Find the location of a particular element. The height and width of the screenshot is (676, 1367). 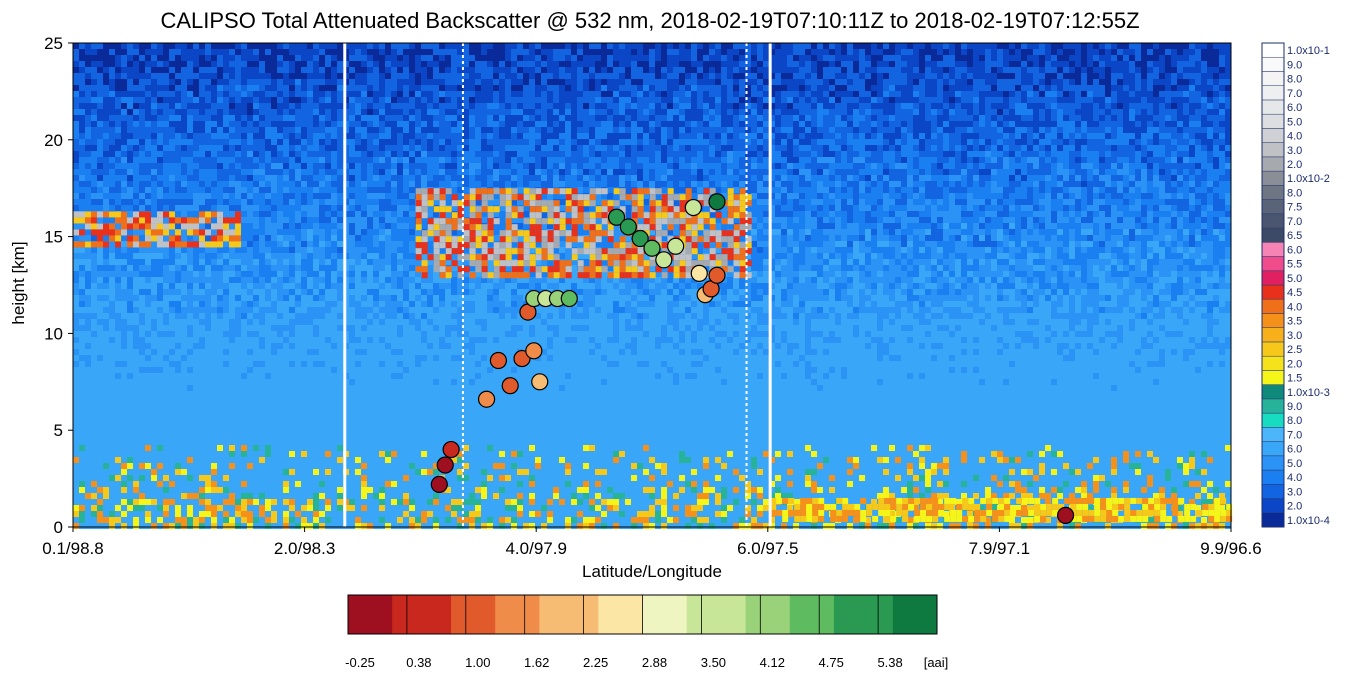

backscatter-colorbar-label: 3.5 is located at coordinates (1294, 322).